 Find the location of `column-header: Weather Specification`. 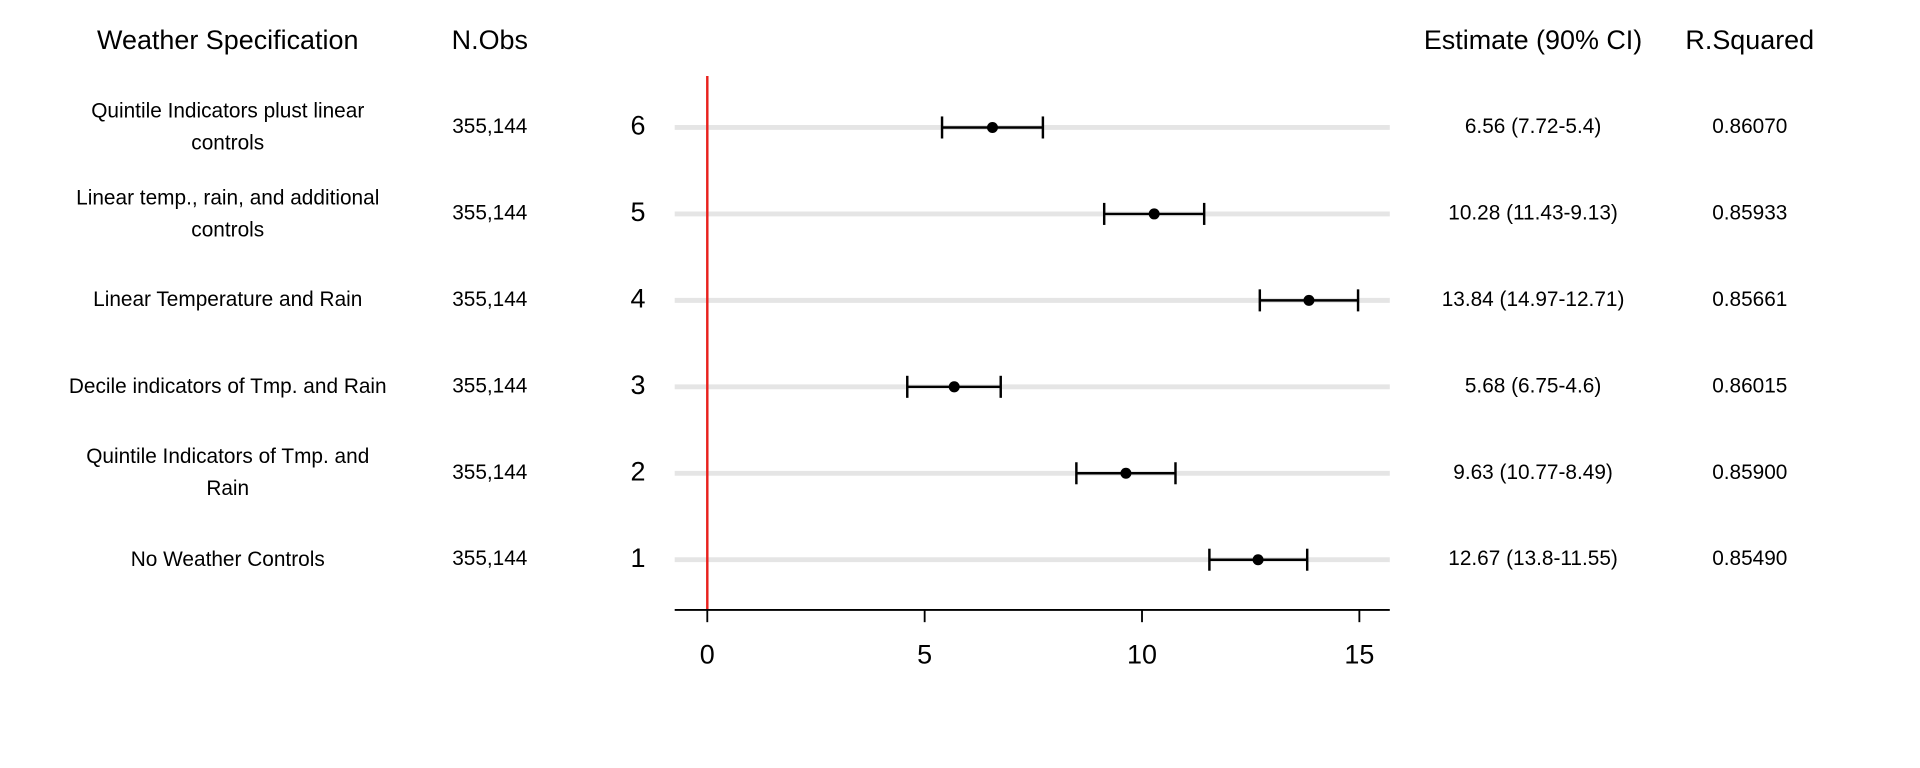

column-header: Weather Specification is located at coordinates (227, 40).